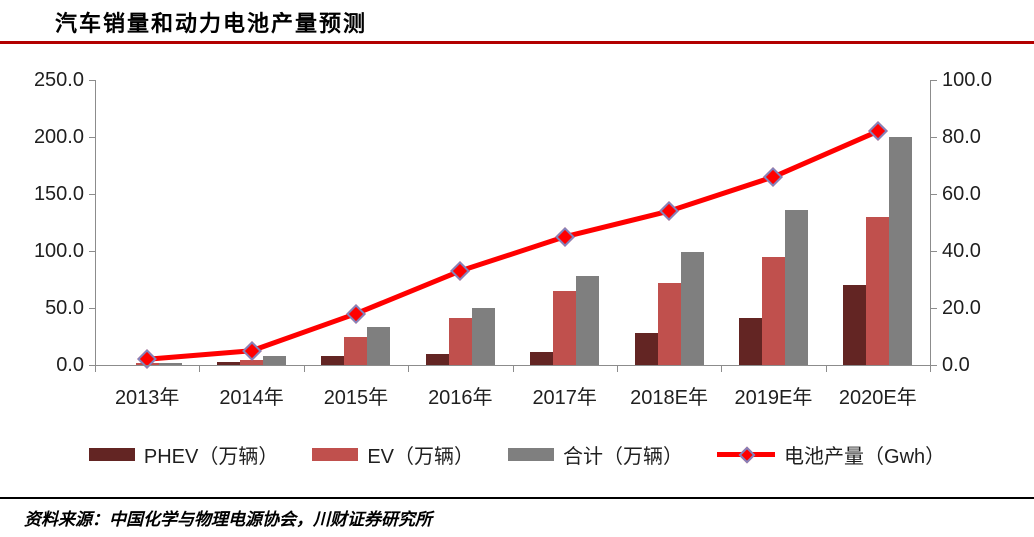 This screenshot has width=1034, height=537. I want to click on bar-total-2017年, so click(588, 320).